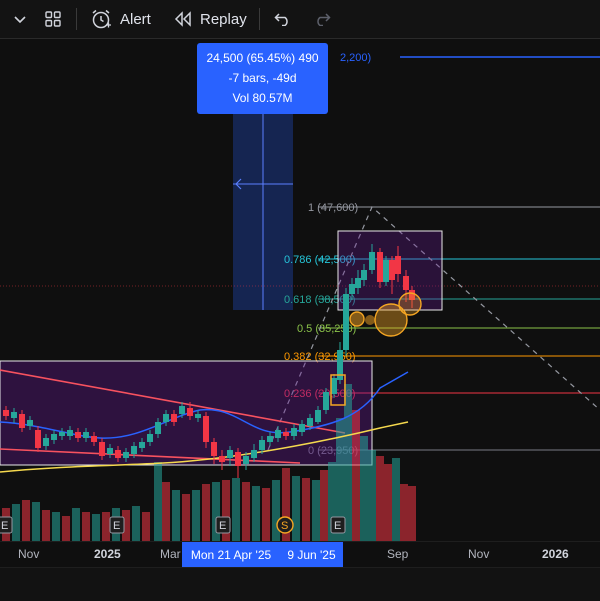 The height and width of the screenshot is (601, 600). I want to click on measure-price-change: 24,500 (65.45%) 490, so click(262, 58).